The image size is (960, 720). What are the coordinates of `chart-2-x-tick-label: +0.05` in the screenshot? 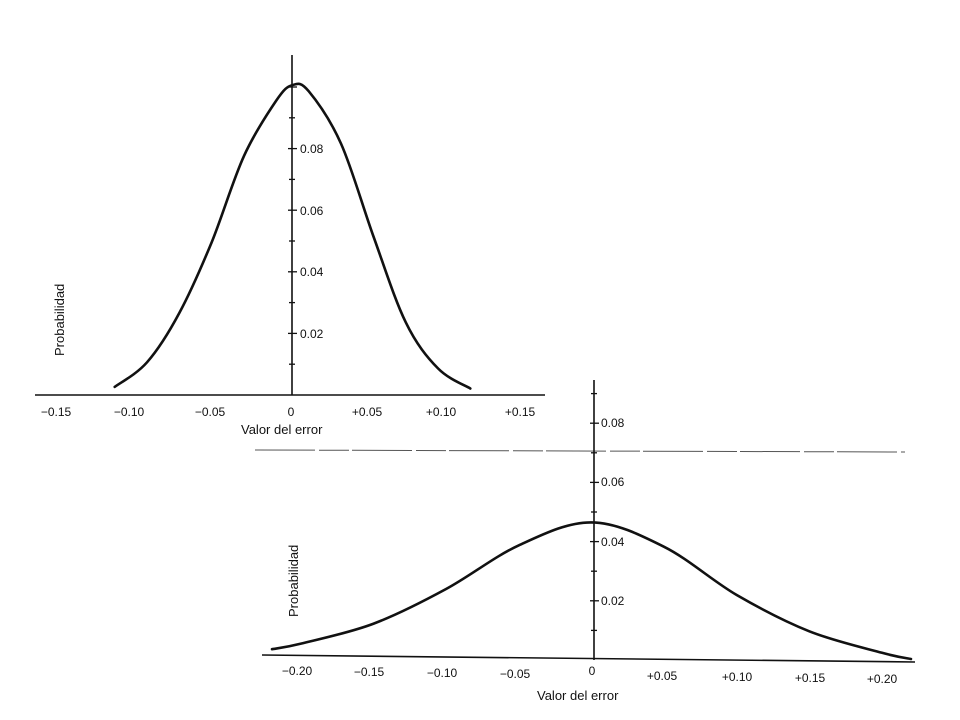 It's located at (662, 676).